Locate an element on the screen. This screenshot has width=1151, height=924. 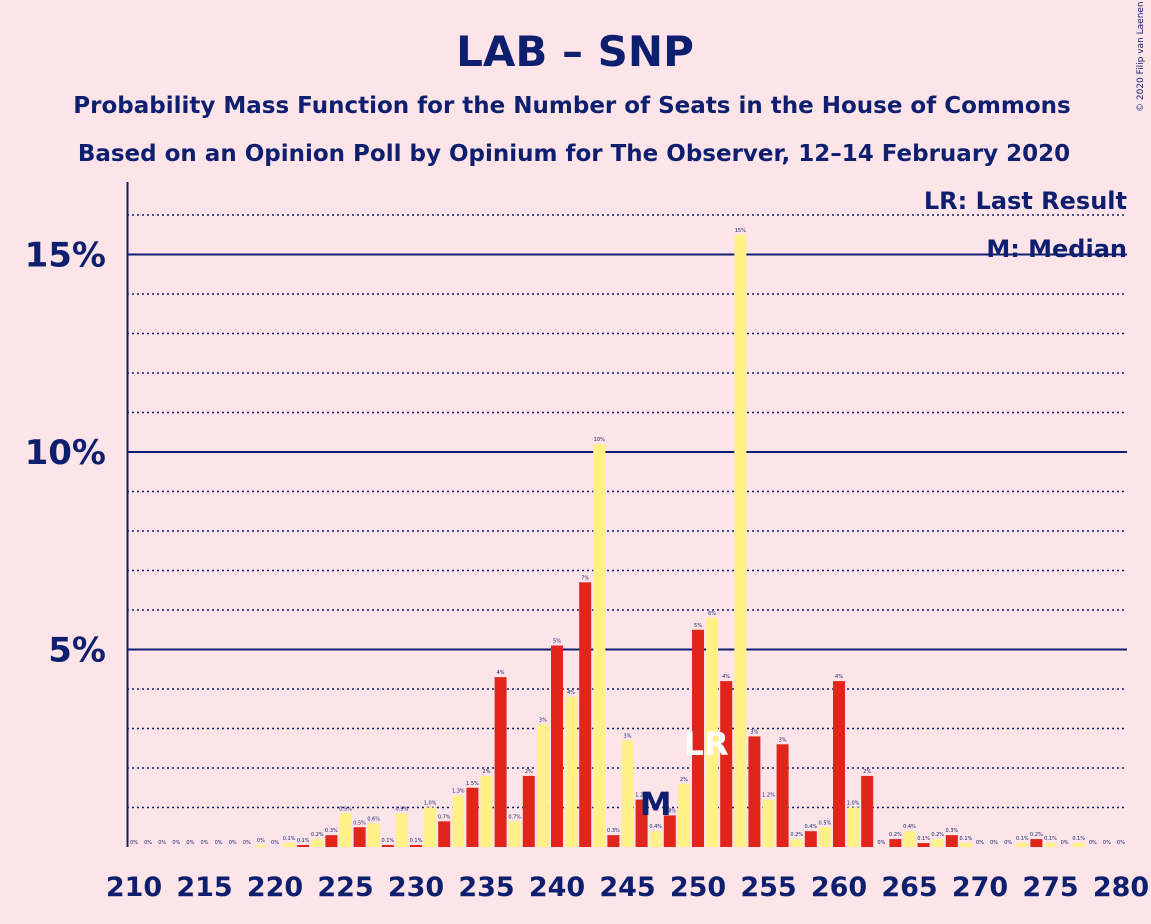
bar-label-seat-277: 0.1% is located at coordinates (1078, 839).